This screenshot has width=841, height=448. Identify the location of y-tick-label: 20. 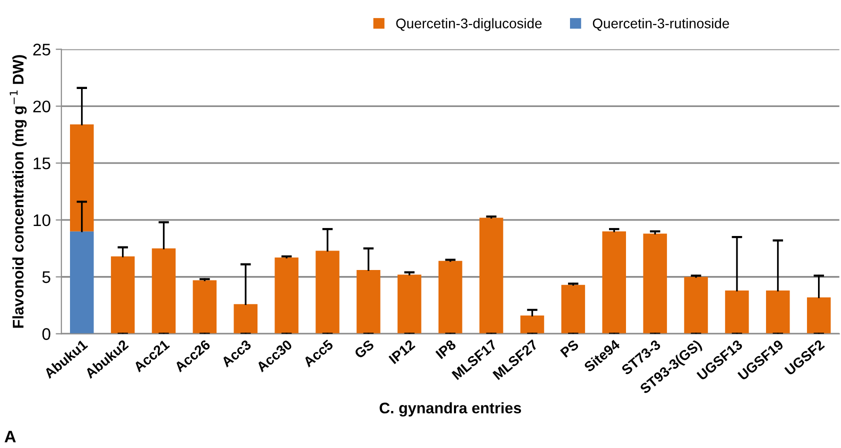
(41, 106).